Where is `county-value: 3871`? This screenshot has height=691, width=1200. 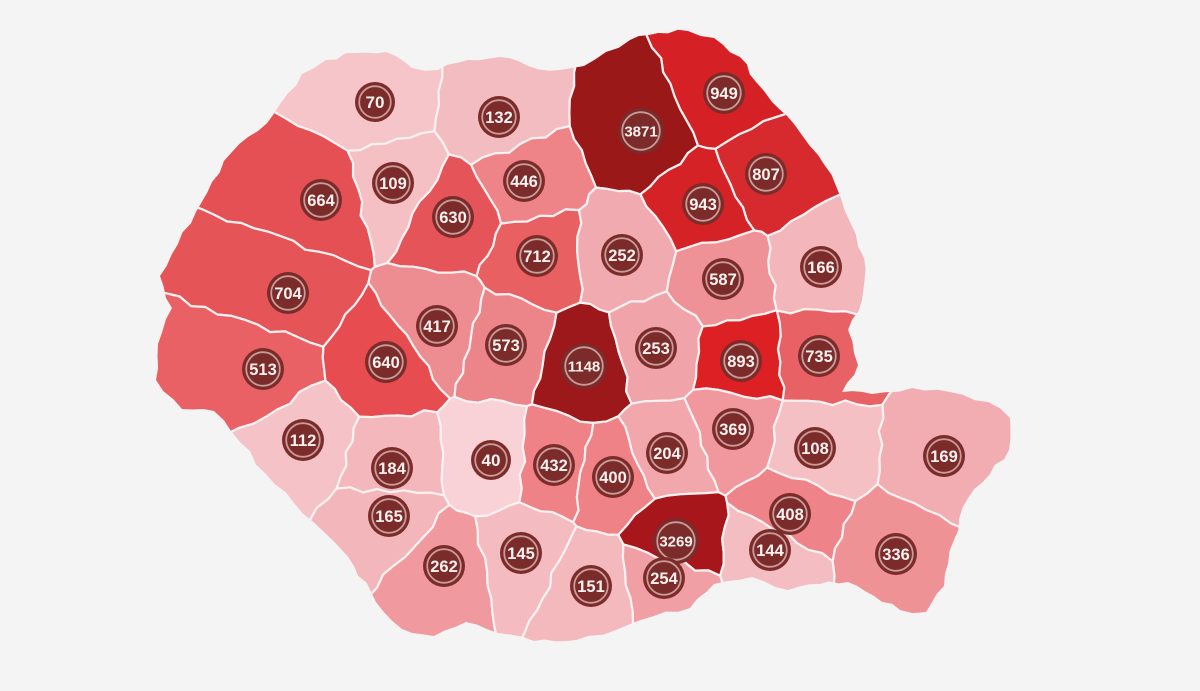 county-value: 3871 is located at coordinates (640, 131).